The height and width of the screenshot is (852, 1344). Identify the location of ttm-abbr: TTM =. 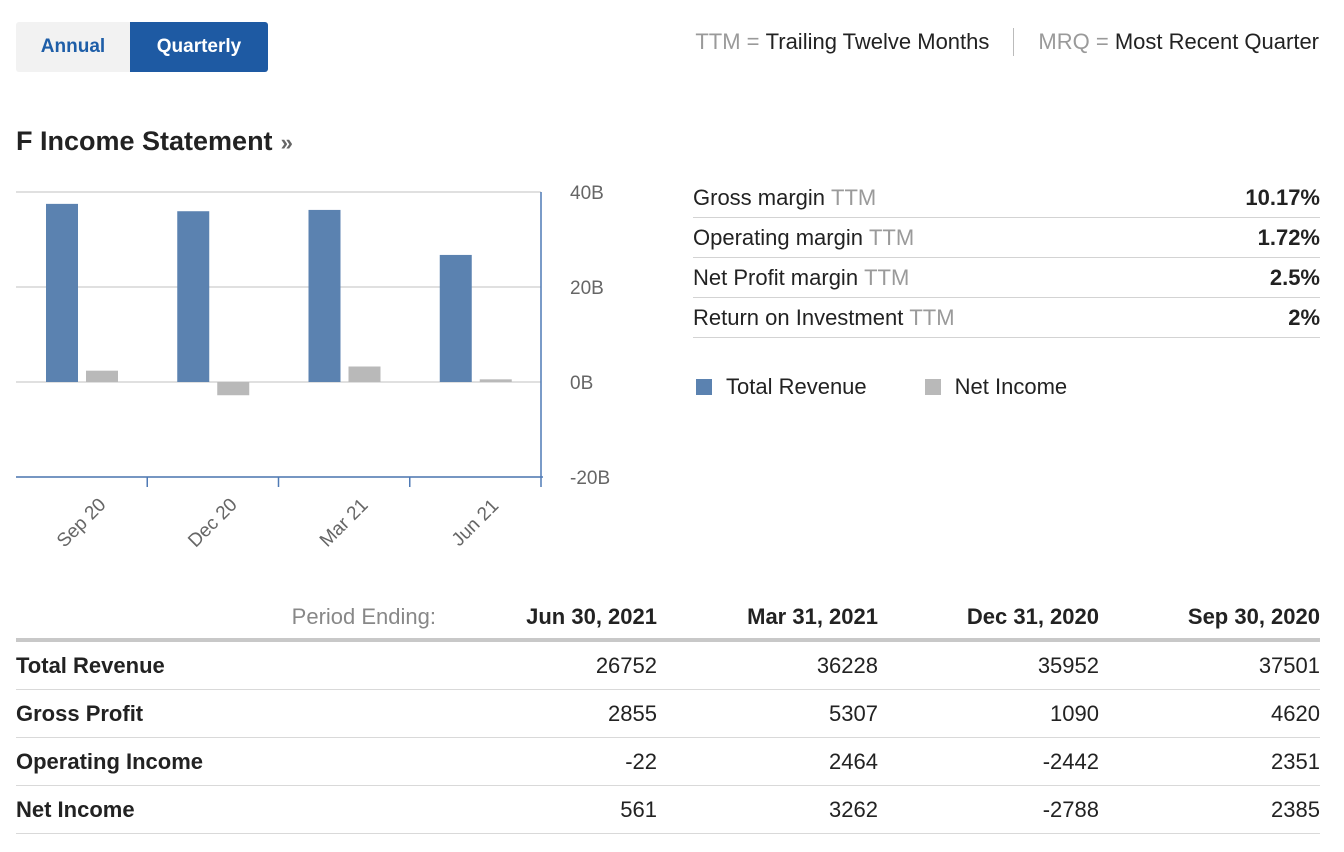
(727, 41).